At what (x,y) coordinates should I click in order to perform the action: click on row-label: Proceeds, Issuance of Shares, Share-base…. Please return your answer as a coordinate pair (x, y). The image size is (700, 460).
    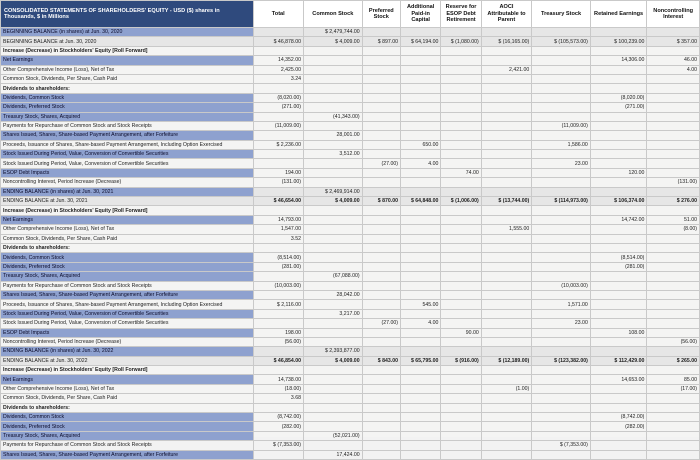
    Looking at the image, I should click on (127, 145).